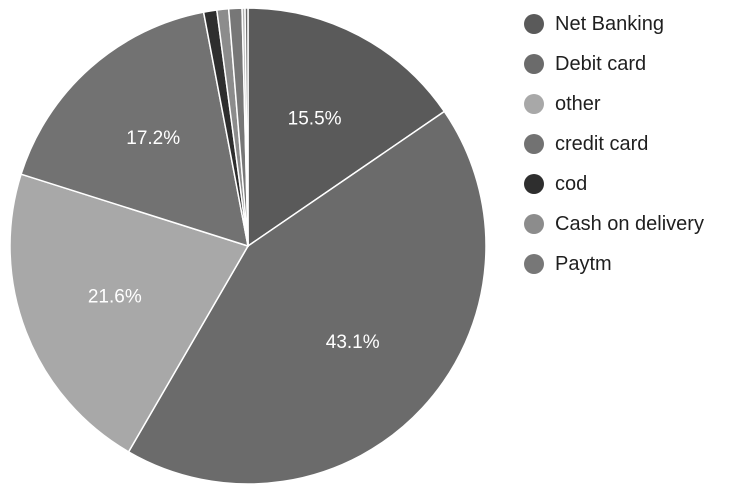 The width and height of the screenshot is (751, 486). Describe the element at coordinates (346, 127) in the screenshot. I see `pie-slice-net-banking` at that location.